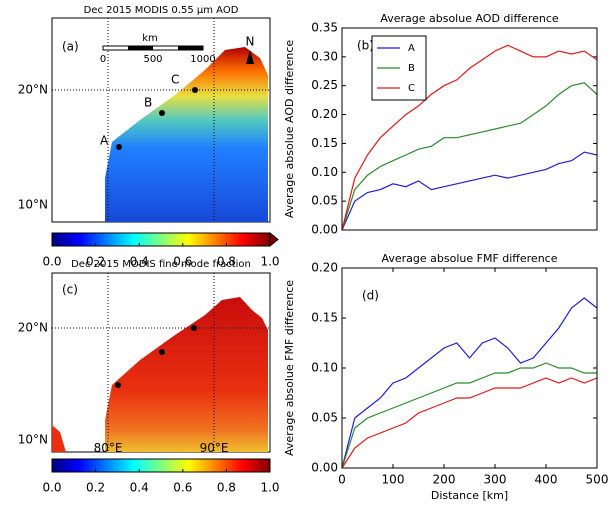 This screenshot has width=612, height=508. Describe the element at coordinates (411, 88) in the screenshot. I see `legend-label: C` at that location.